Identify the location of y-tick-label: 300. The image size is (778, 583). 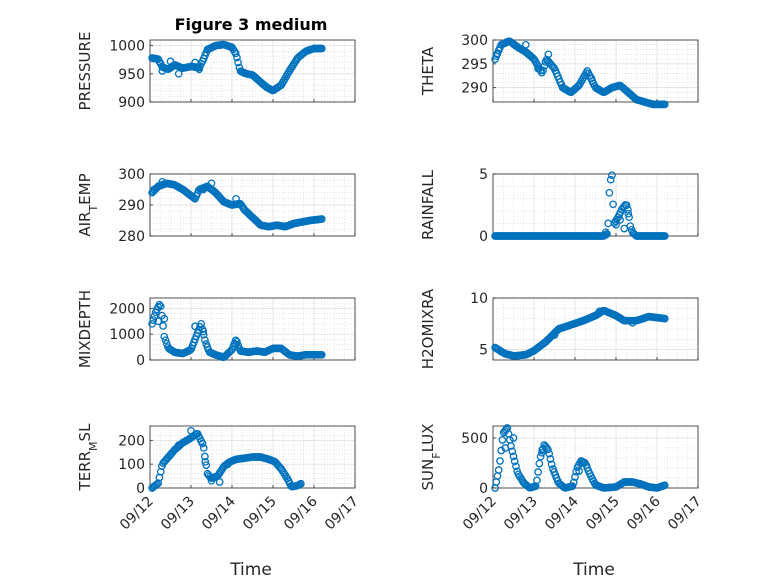
(131, 175).